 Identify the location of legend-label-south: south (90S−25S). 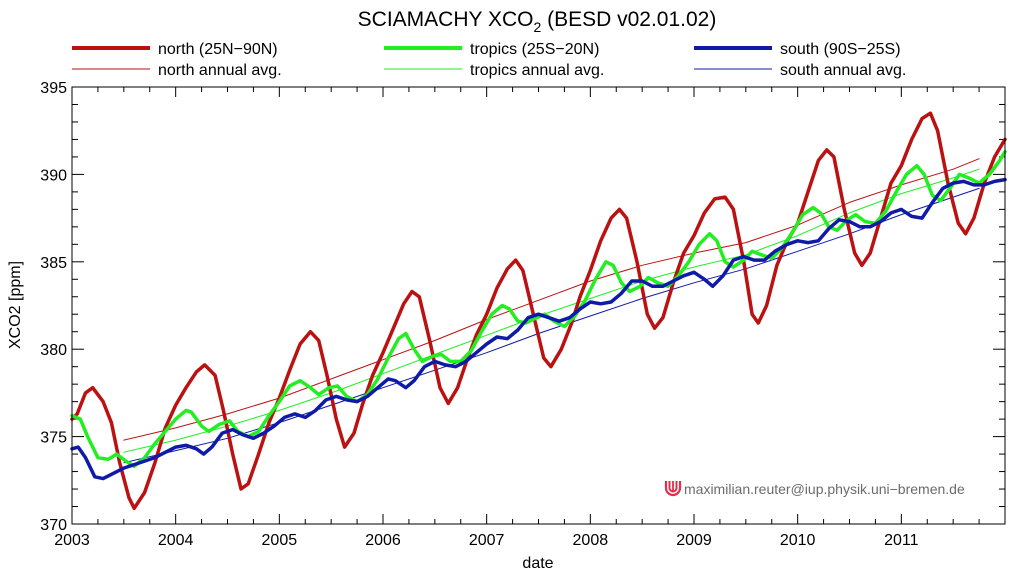
(840, 49).